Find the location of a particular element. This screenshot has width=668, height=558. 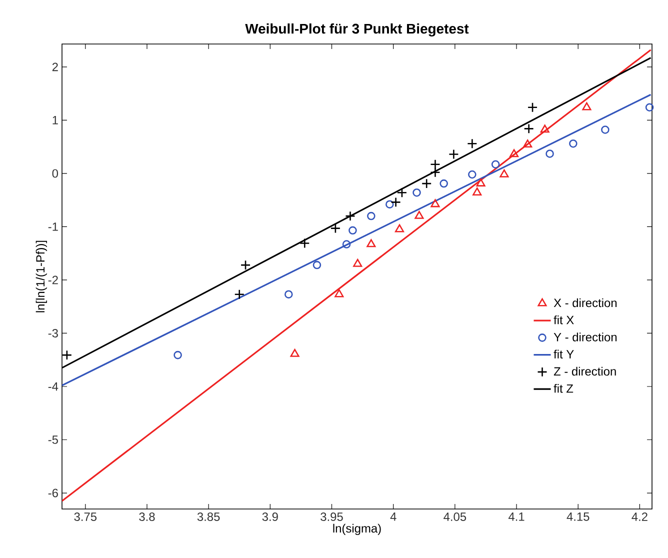

y-axis-title: ln[ln(1/(1-Pf))] is located at coordinates (41, 276).